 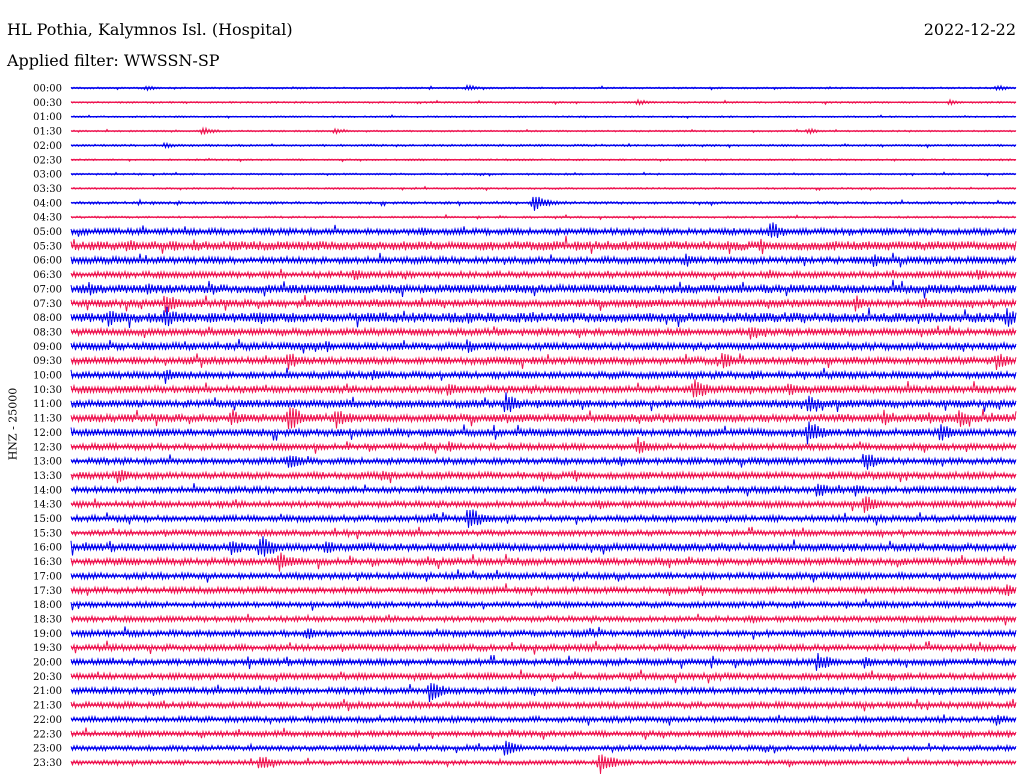 I want to click on time-tick-label: 09:00, so click(x=47, y=347).